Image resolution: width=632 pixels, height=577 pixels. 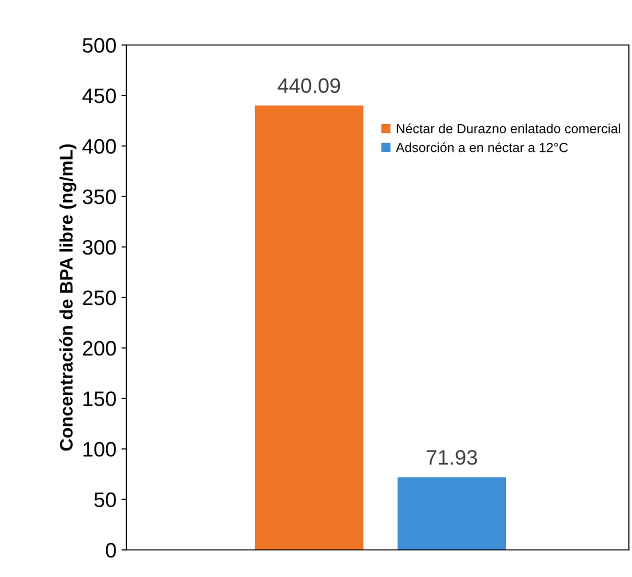 I want to click on y-tick-label: 500, so click(x=99, y=45).